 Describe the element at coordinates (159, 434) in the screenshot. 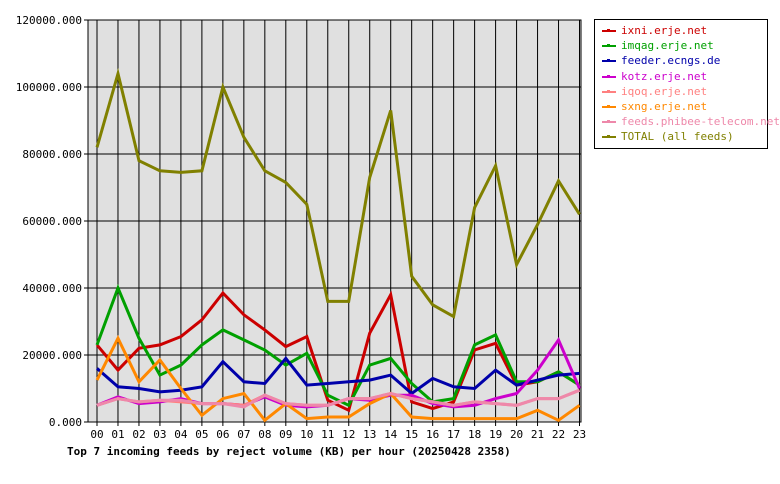

I see `x-tick-label: 03` at that location.